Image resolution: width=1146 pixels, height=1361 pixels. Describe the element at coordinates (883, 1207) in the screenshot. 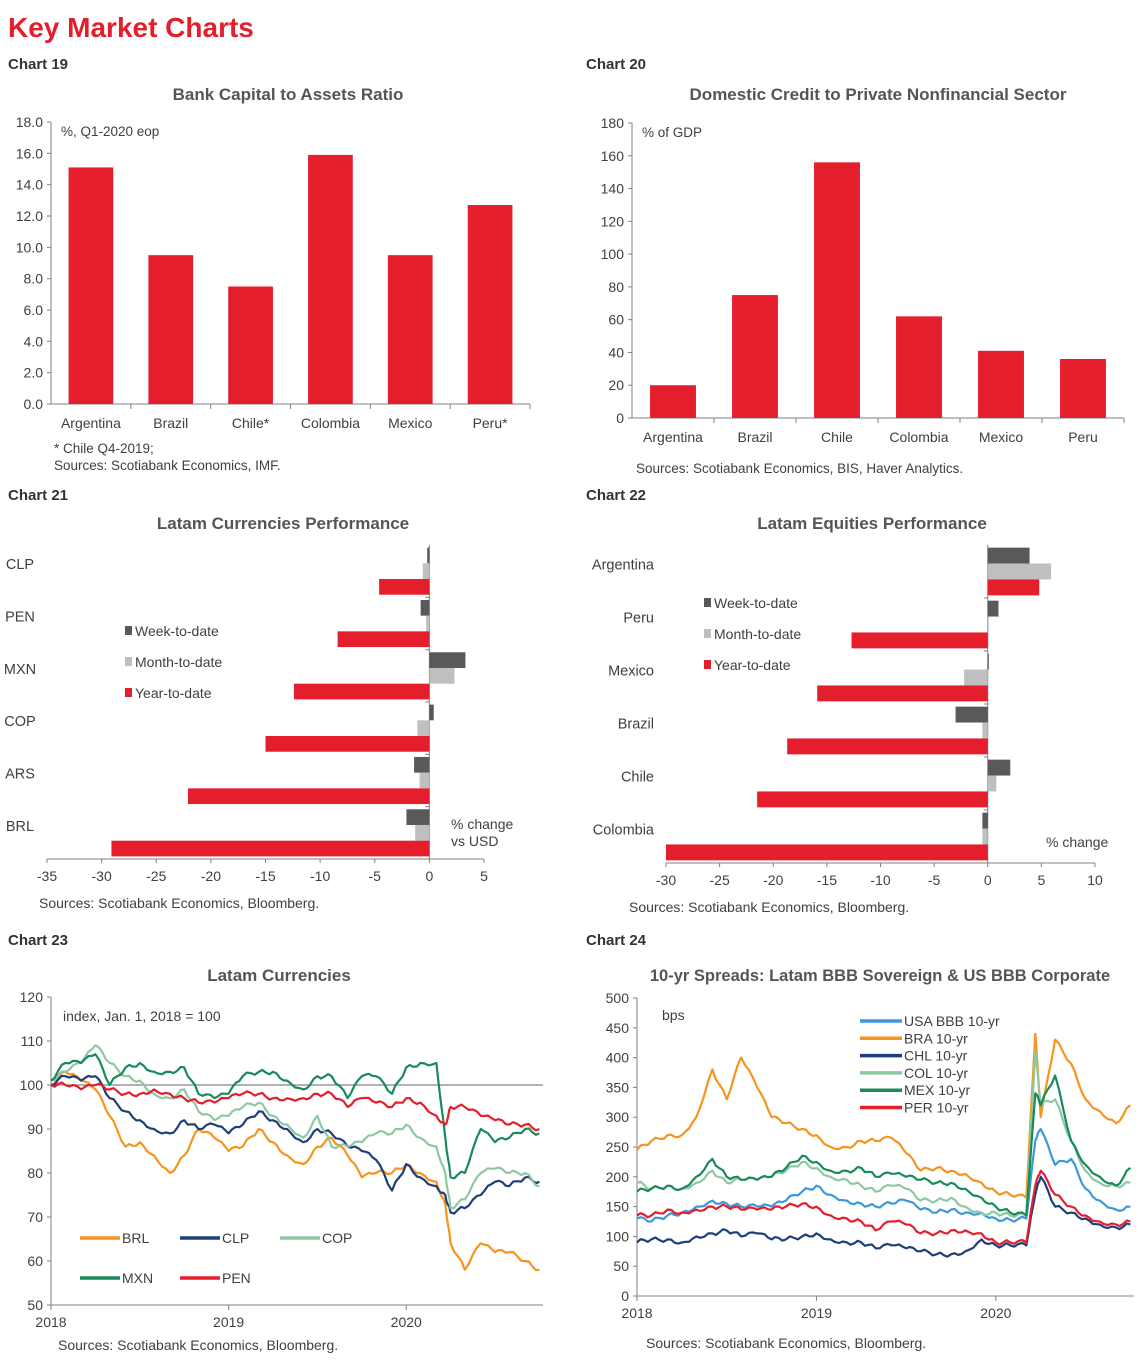

I see `line-per-10-yr` at that location.